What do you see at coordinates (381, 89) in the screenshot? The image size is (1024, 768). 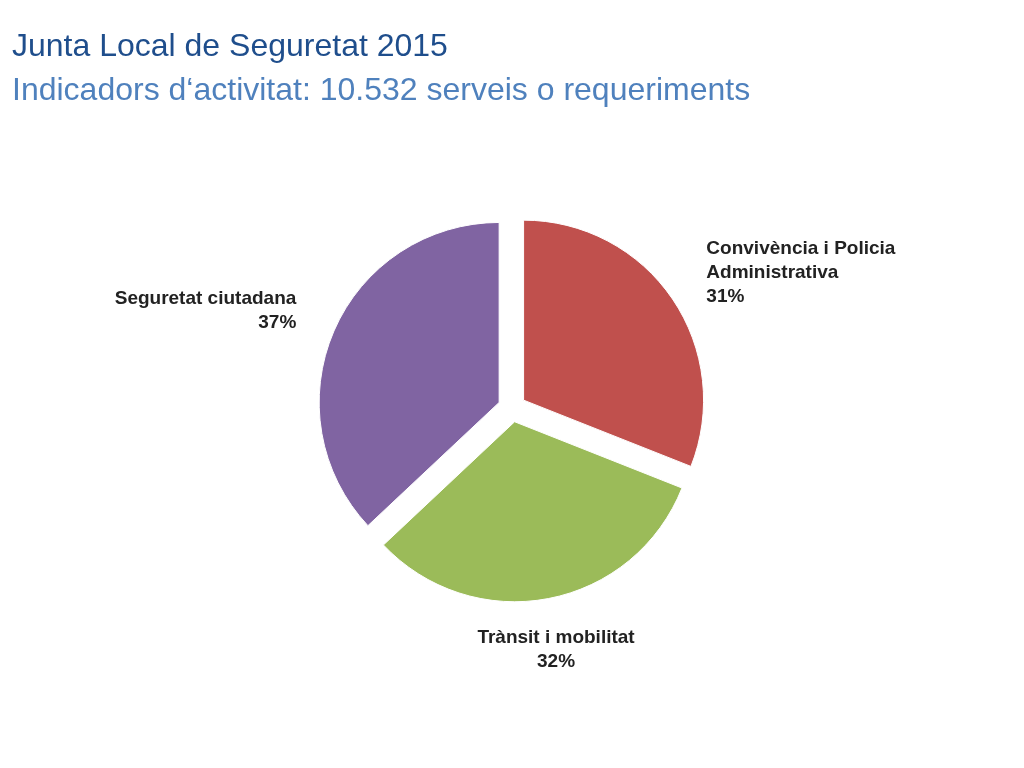 I see `chart-subtitle: Indicadors d‘activitat: 10.532 serveis o requeriments` at bounding box center [381, 89].